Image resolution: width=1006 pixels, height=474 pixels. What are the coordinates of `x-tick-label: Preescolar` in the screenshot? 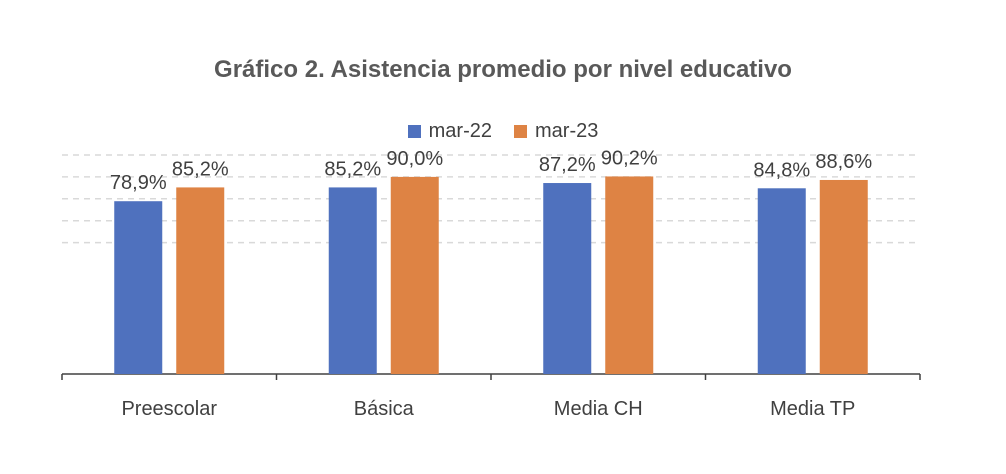 It's located at (169, 409).